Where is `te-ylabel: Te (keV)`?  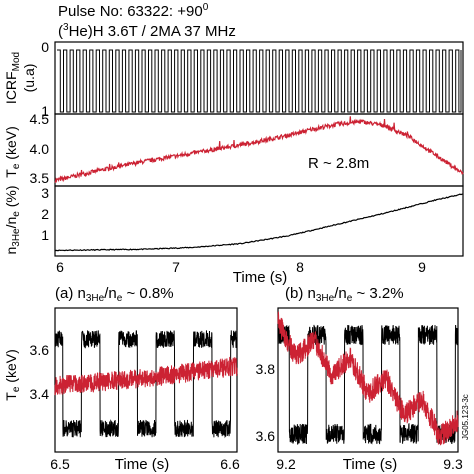 te-ylabel: Te (keV) is located at coordinates (12, 151).